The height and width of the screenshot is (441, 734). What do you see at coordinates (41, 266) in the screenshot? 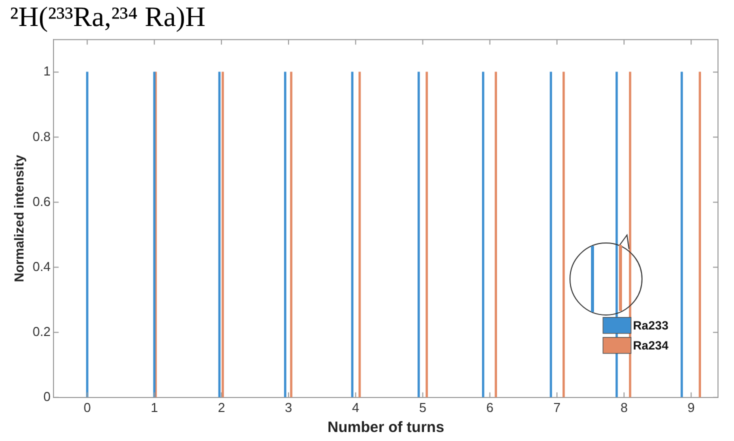
I see `y-tick-label: 0.4` at bounding box center [41, 266].